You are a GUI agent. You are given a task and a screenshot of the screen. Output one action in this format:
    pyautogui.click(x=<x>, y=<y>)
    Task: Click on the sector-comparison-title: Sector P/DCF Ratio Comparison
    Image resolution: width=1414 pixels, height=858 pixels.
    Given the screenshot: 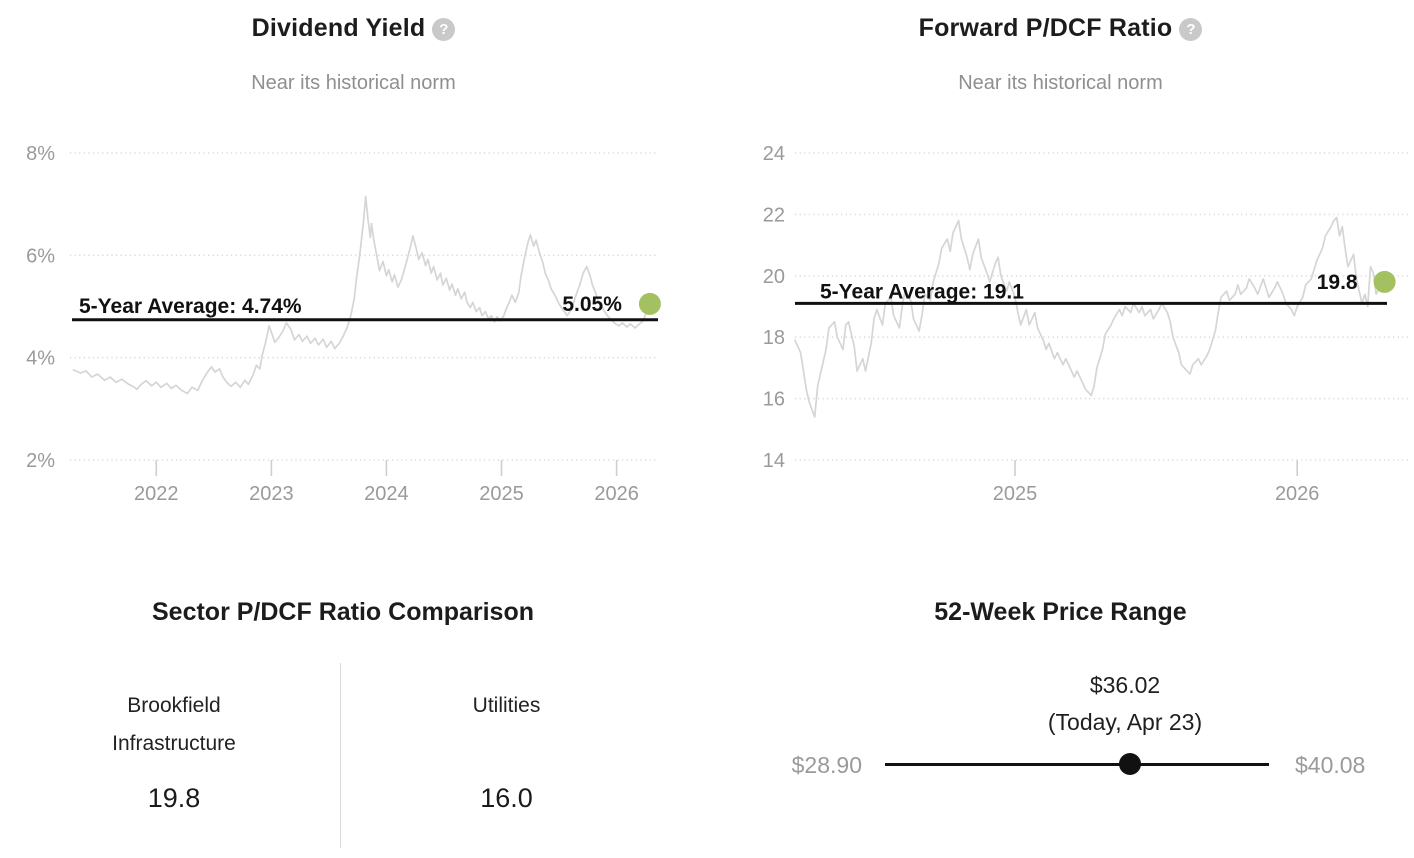 What is the action you would take?
    pyautogui.click(x=343, y=612)
    